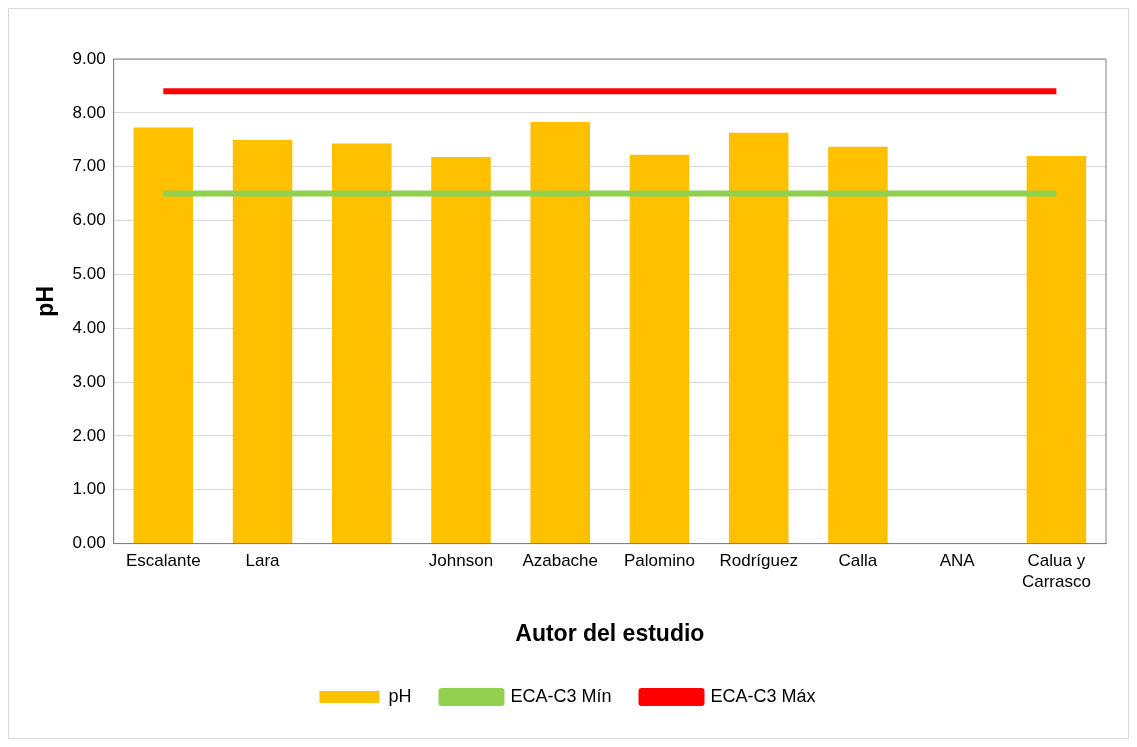 The width and height of the screenshot is (1137, 747). What do you see at coordinates (89, 327) in the screenshot?
I see `y-tick-label: 4.00` at bounding box center [89, 327].